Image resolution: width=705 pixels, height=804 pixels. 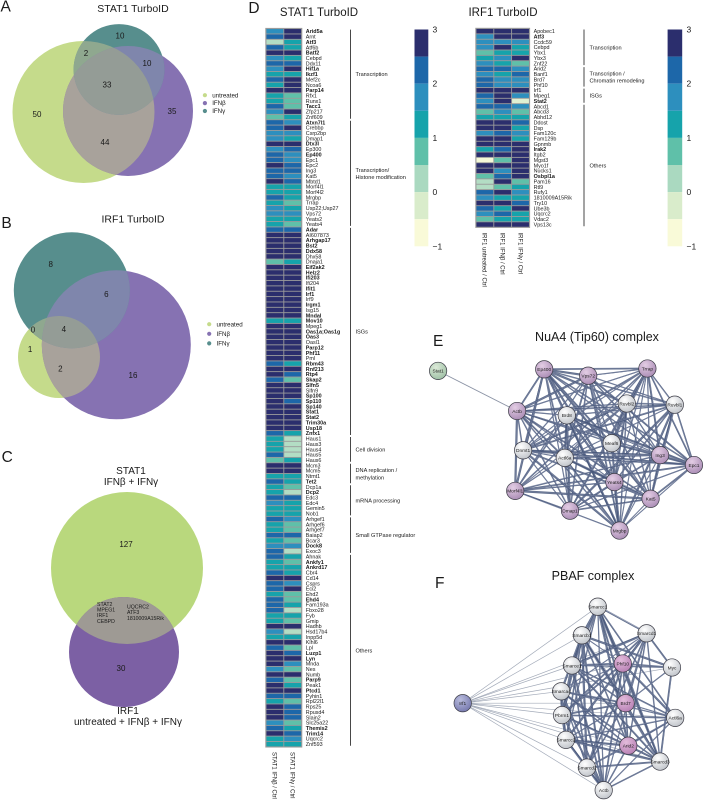 What do you see at coordinates (313, 686) in the screenshot?
I see `svg-text: Peak1` at bounding box center [313, 686].